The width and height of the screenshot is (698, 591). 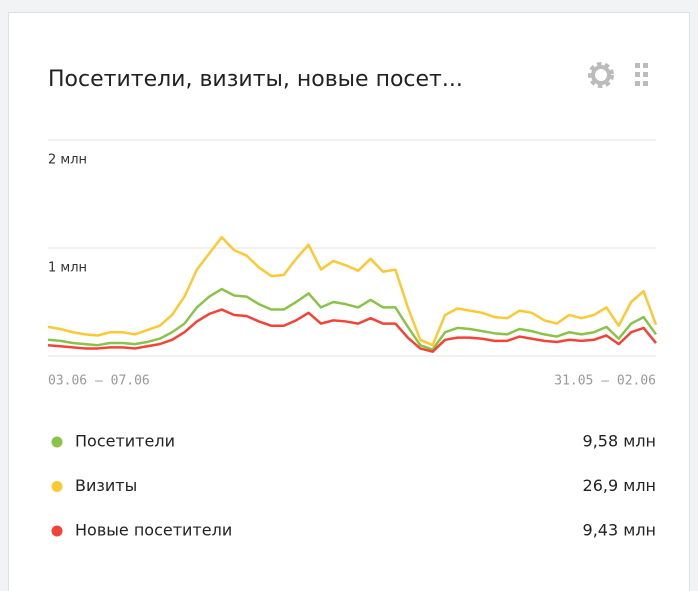 What do you see at coordinates (67, 268) in the screenshot?
I see `y-tick-label: 1 млн` at bounding box center [67, 268].